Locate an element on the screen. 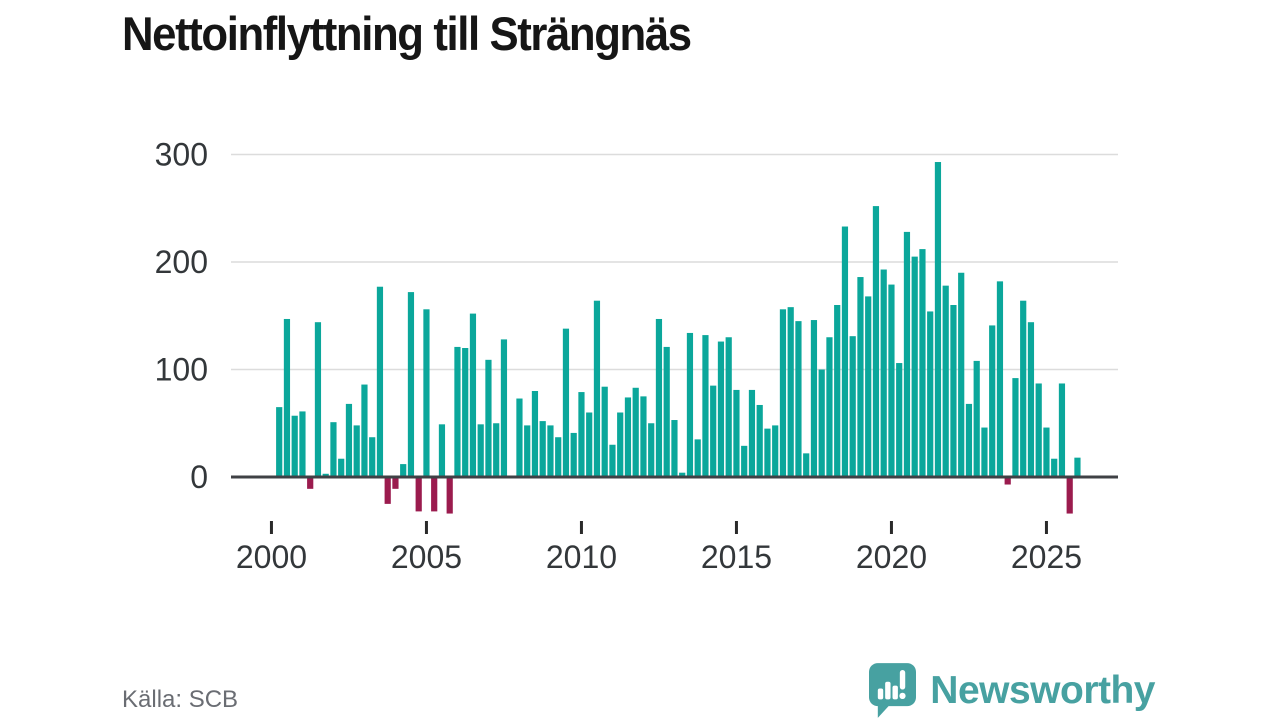  bar-2016Q1 is located at coordinates (767, 452).